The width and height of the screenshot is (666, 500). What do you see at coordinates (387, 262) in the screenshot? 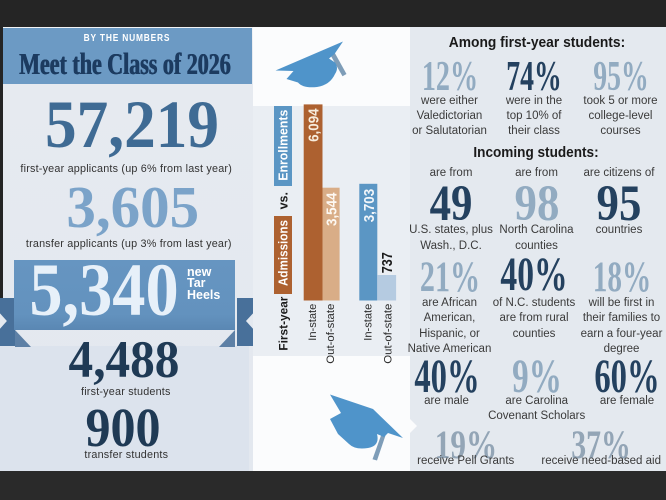
I see `svg-text: 737` at bounding box center [387, 262].